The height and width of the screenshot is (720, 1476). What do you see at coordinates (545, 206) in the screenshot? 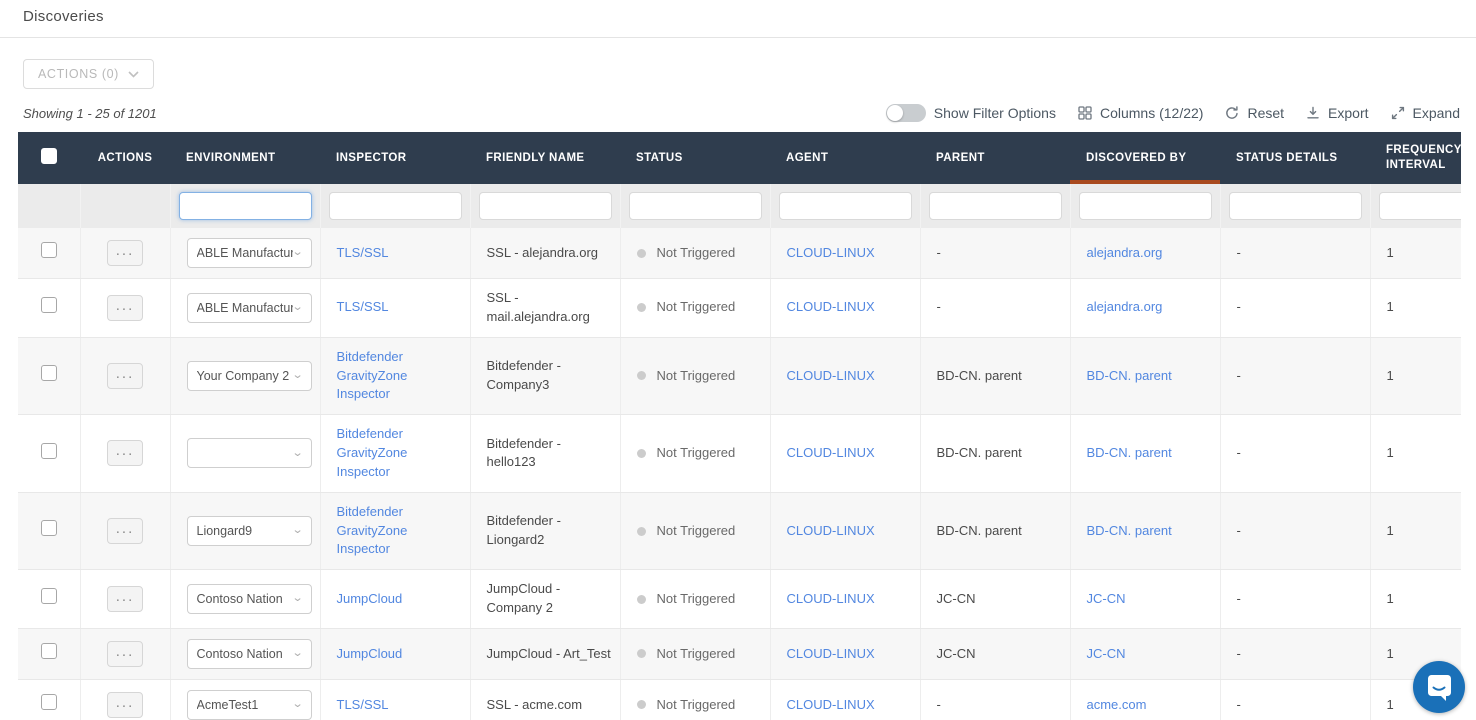
I see `friendly-name-filter-input` at bounding box center [545, 206].